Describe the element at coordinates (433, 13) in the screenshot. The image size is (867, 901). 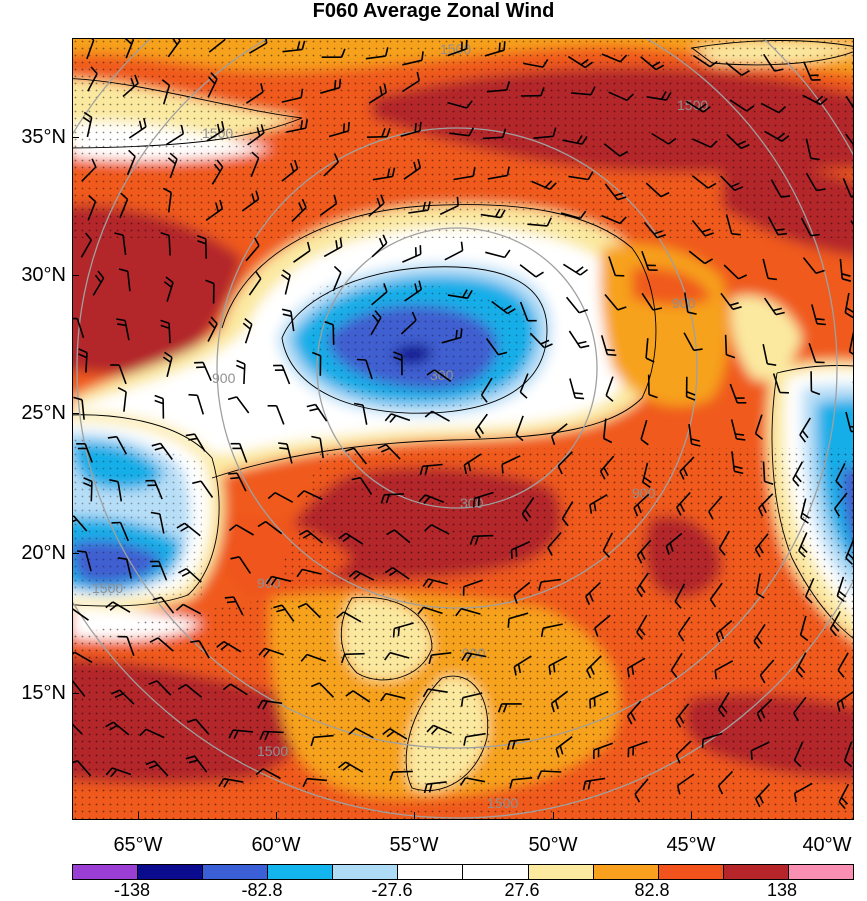
I see `map-title: F060 Average Zonal Wind` at that location.